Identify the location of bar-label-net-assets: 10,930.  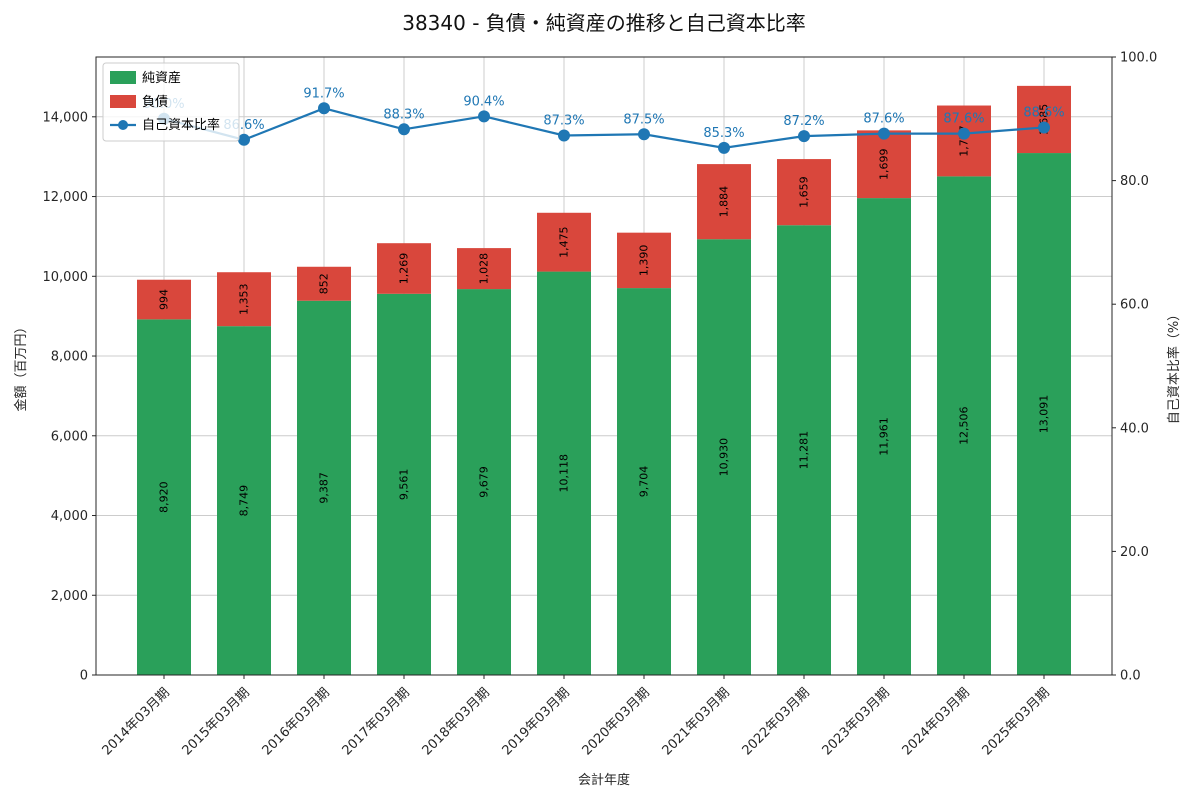
(724, 457).